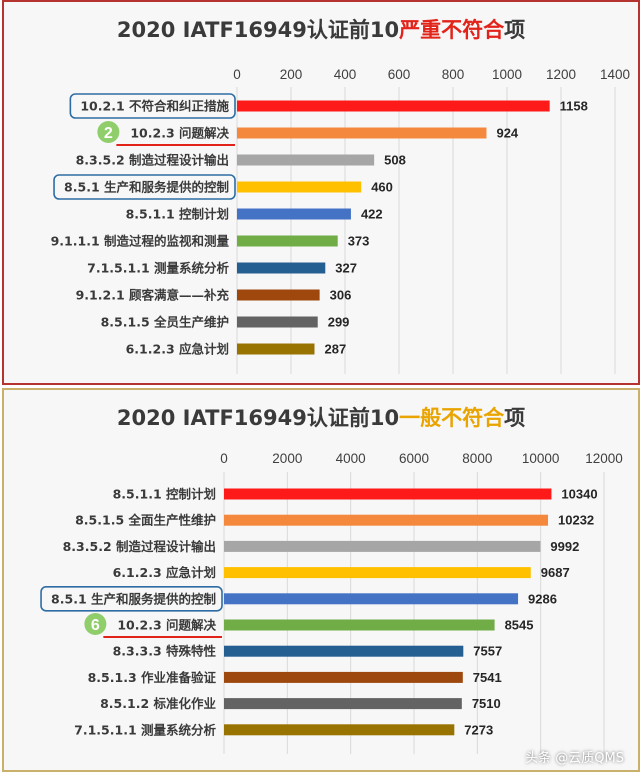  What do you see at coordinates (341, 295) in the screenshot?
I see `data-label: 306` at bounding box center [341, 295].